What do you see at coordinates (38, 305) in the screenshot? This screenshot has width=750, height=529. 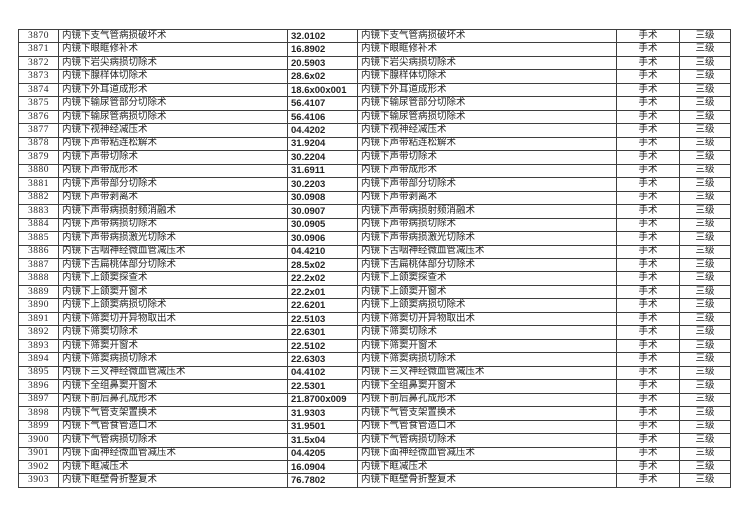 I see `cell-seq: 3890` at bounding box center [38, 305].